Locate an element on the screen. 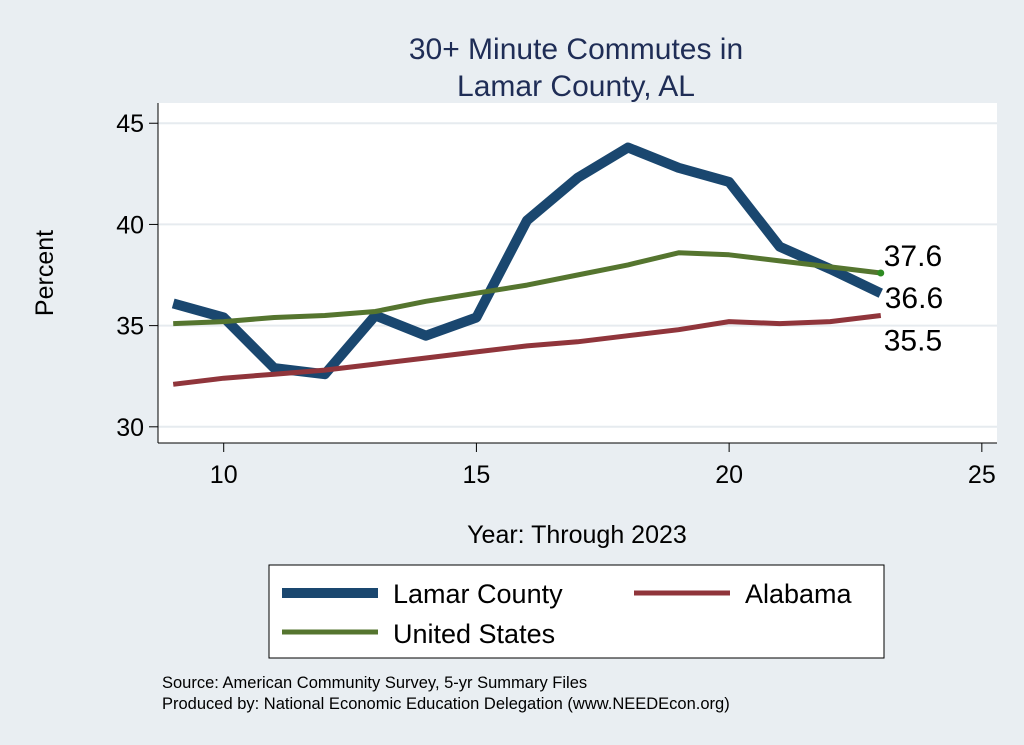  x-tick-label-25: 25 is located at coordinates (982, 475).